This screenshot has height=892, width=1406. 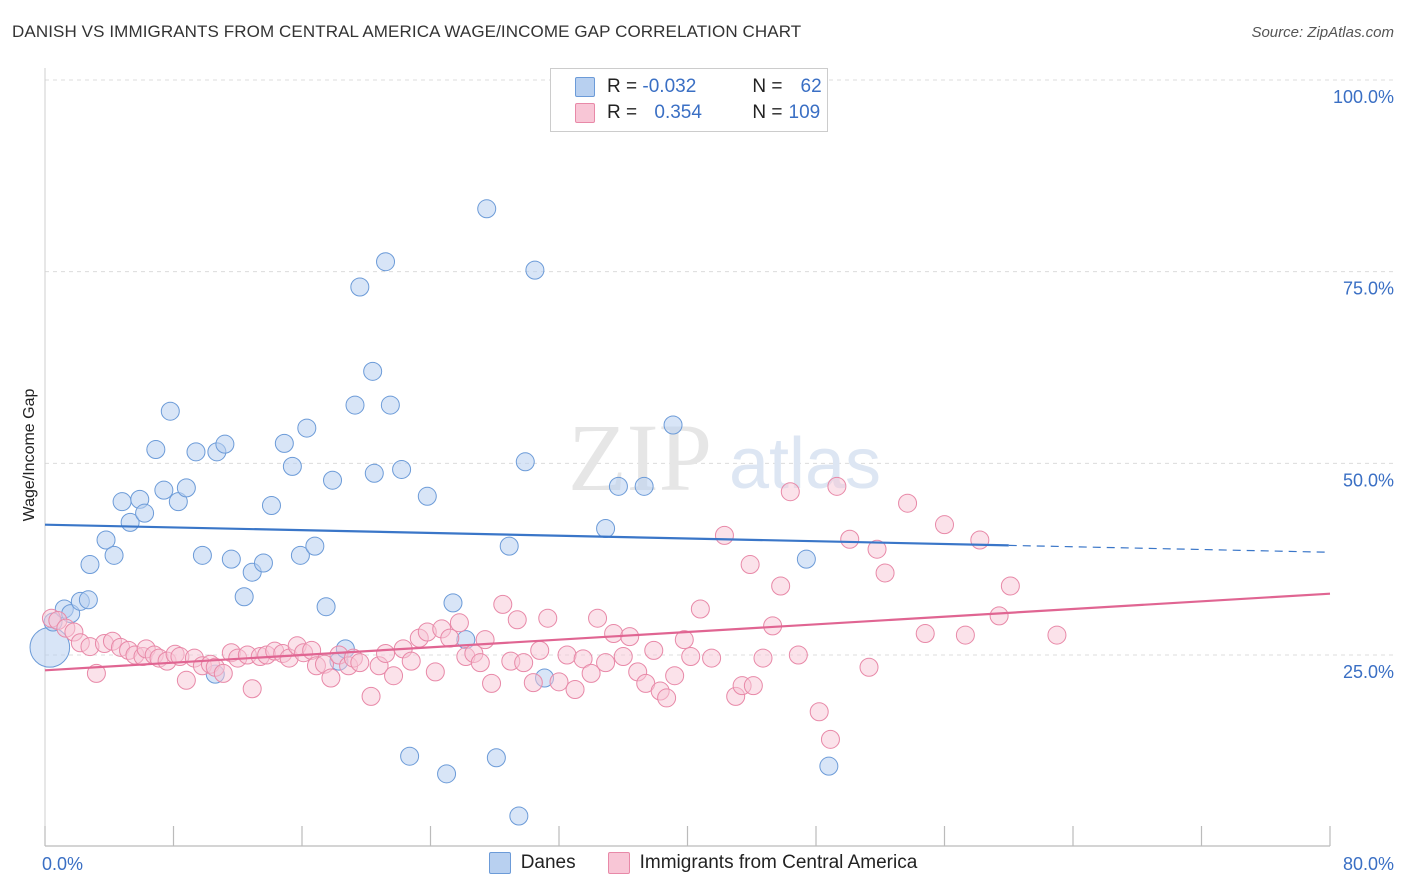 What do you see at coordinates (1322, 32) in the screenshot?
I see `source-label: Source: ZipAtlas.com` at bounding box center [1322, 32].